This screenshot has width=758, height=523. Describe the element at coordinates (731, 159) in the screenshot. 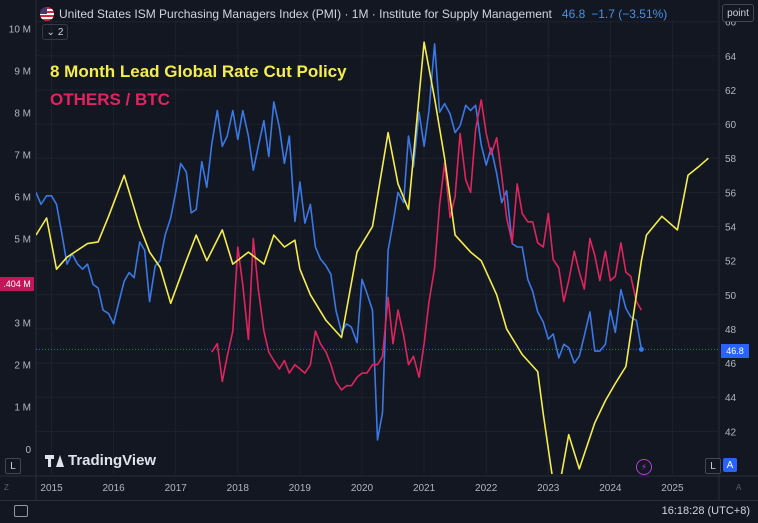

I see `right-tick-label: 58` at that location.